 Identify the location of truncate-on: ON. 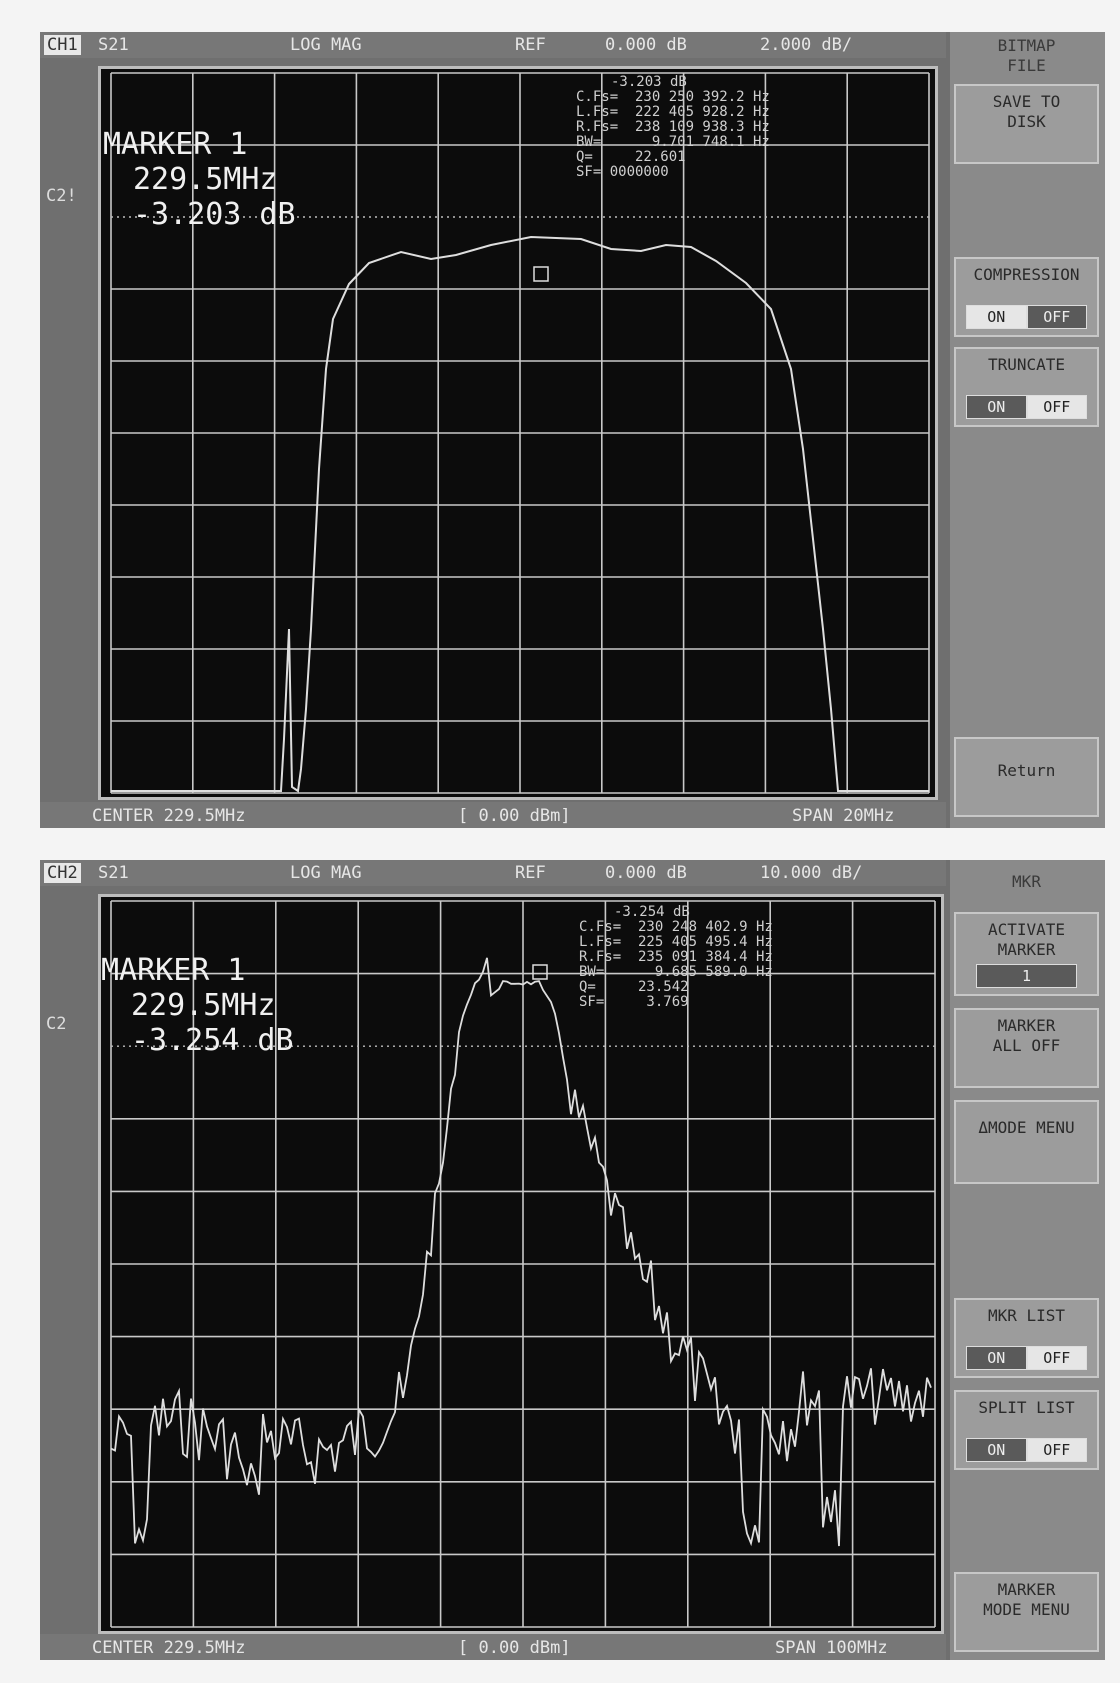
(996, 407).